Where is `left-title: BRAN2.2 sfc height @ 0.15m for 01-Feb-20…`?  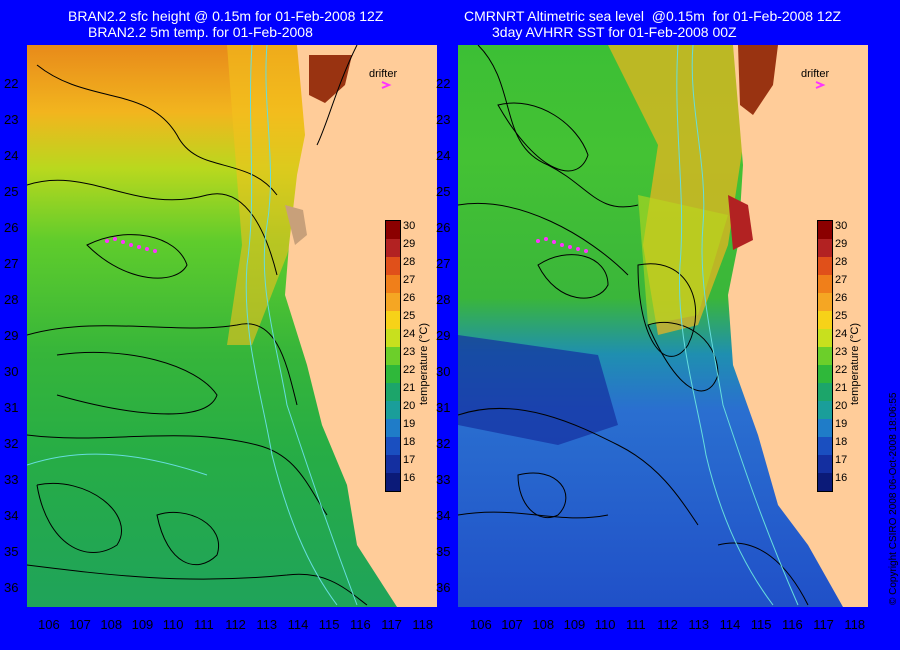 left-title: BRAN2.2 sfc height @ 0.15m for 01-Feb-20… is located at coordinates (225, 24).